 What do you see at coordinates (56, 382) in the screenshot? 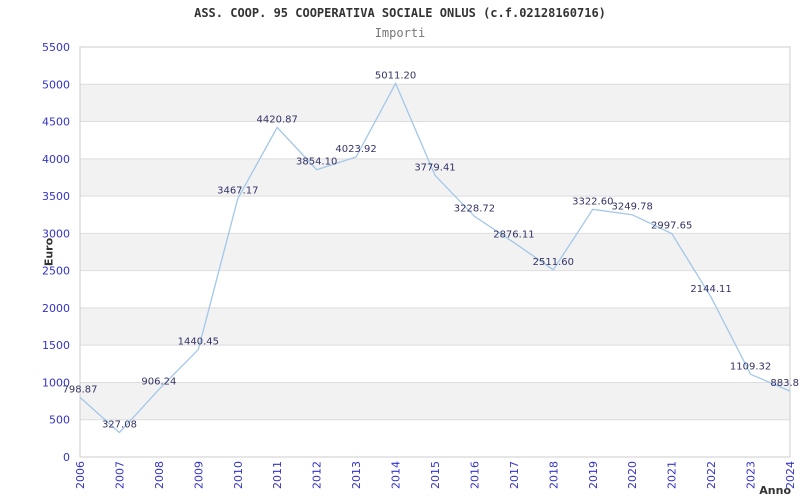
I see `y-tick-label: 1000` at bounding box center [56, 382].